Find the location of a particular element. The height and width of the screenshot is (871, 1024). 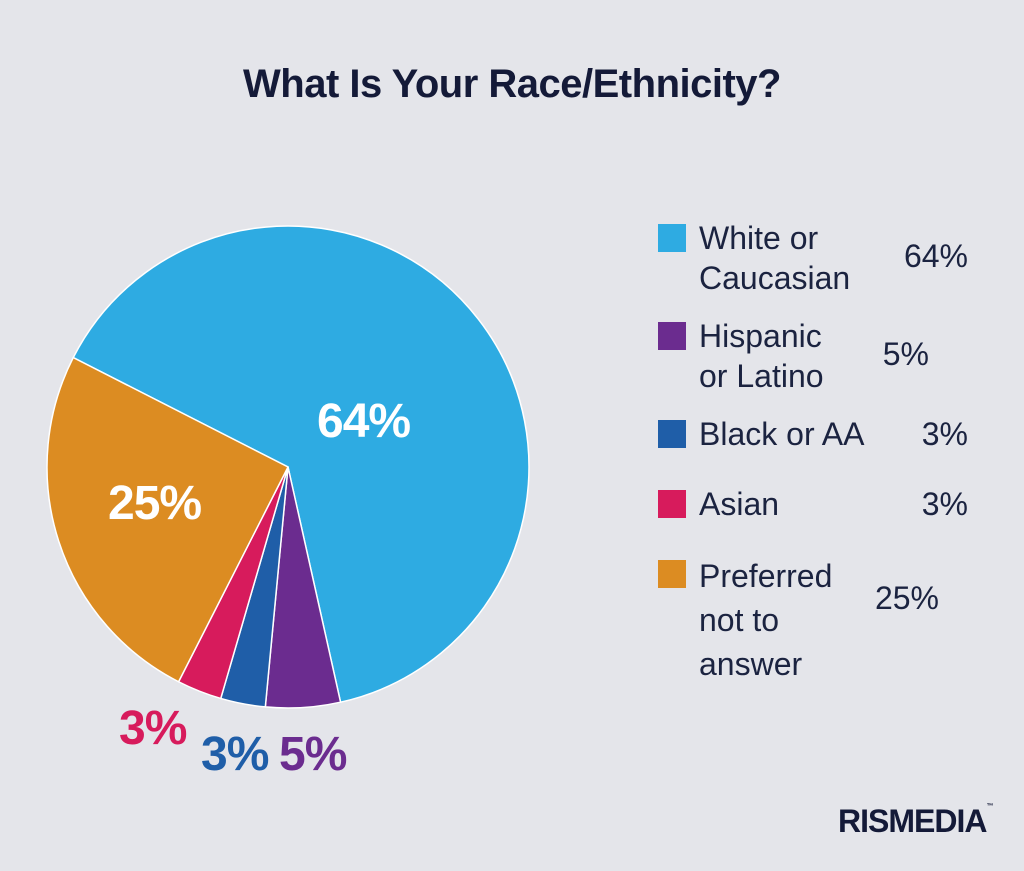

legend-item-white: White or Caucasian 64% is located at coordinates (813, 258).